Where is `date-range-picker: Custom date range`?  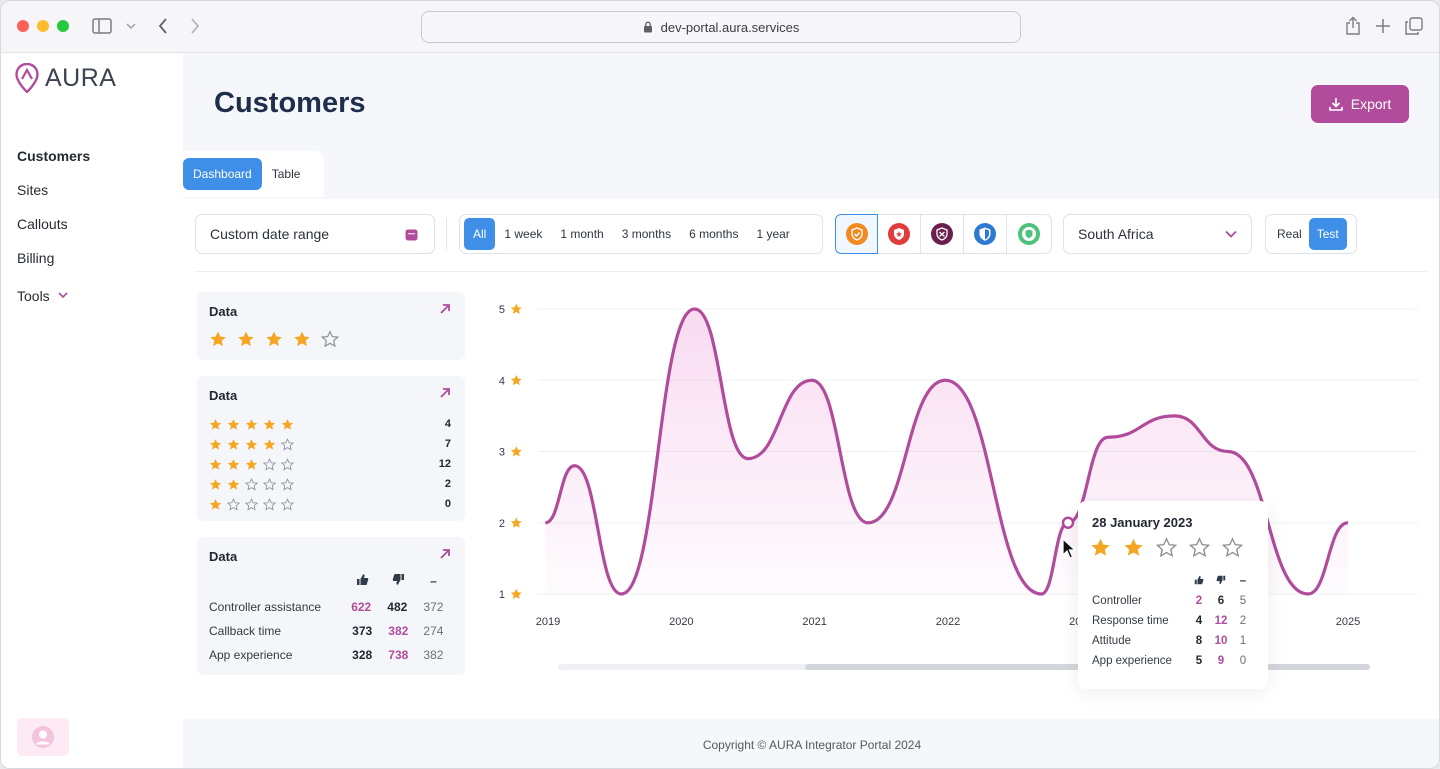 date-range-picker: Custom date range is located at coordinates (315, 234).